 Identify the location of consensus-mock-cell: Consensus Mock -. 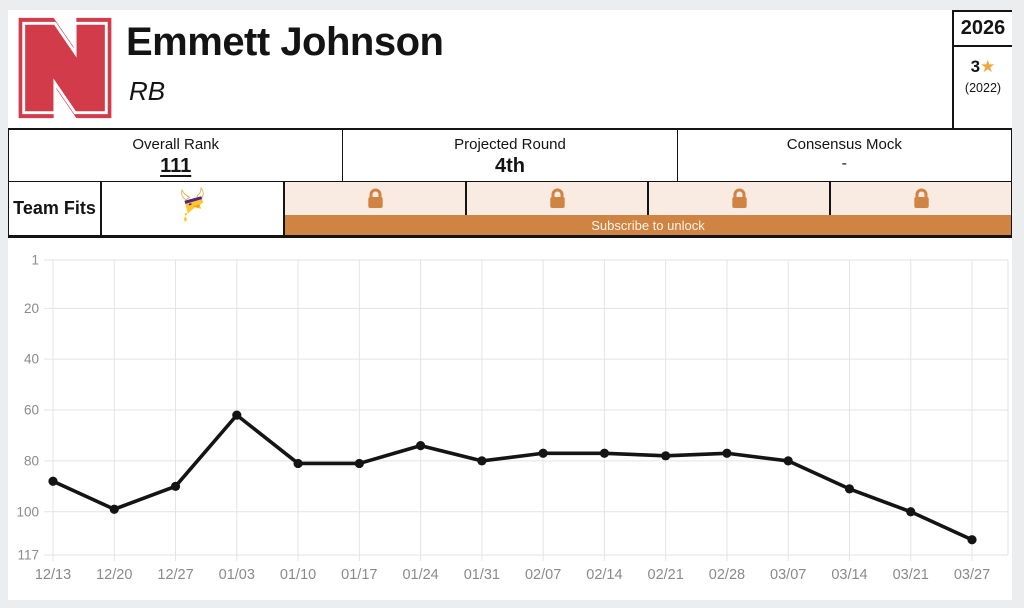
(843, 155).